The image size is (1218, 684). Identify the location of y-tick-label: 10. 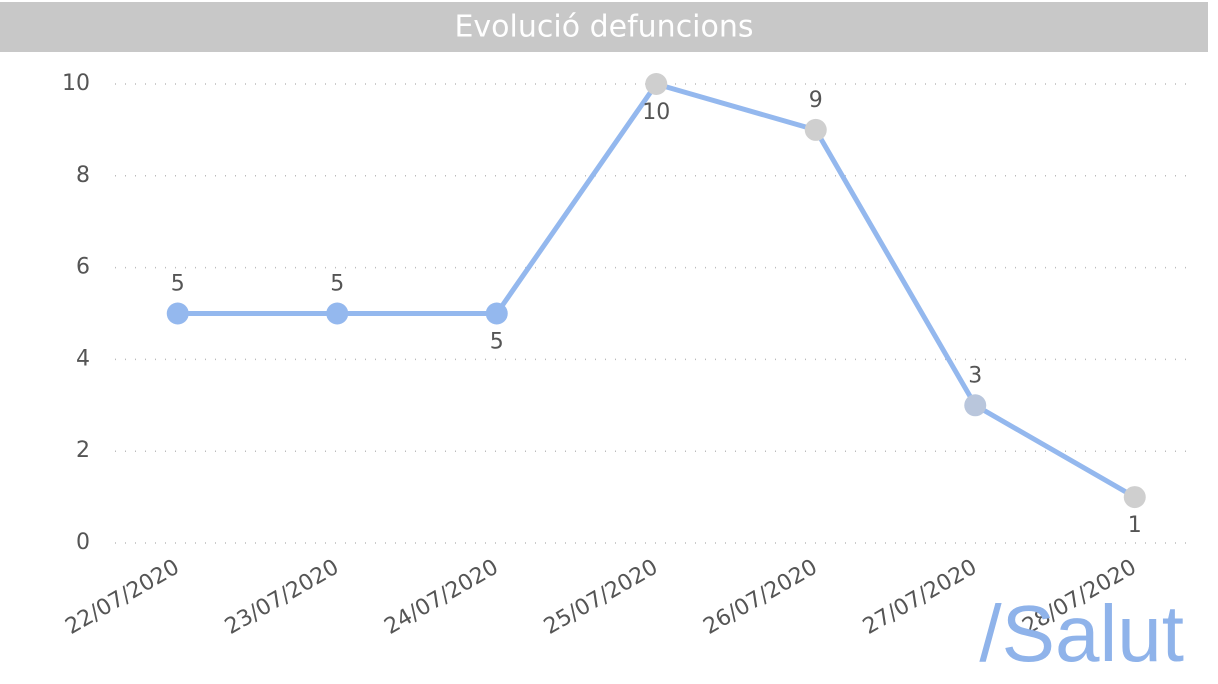
(76, 83).